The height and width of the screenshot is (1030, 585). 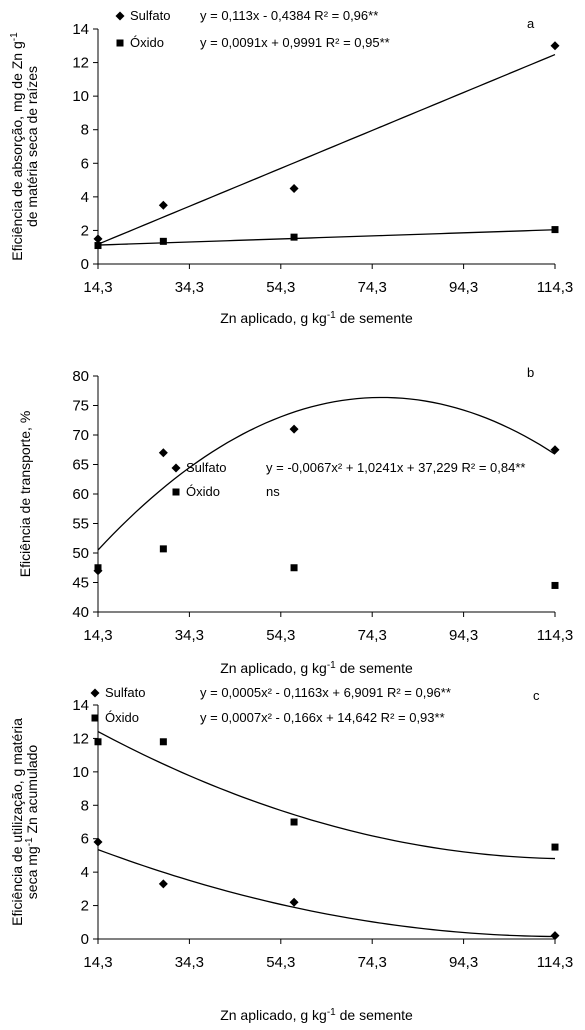 I want to click on panel-label: a, so click(x=531, y=23).